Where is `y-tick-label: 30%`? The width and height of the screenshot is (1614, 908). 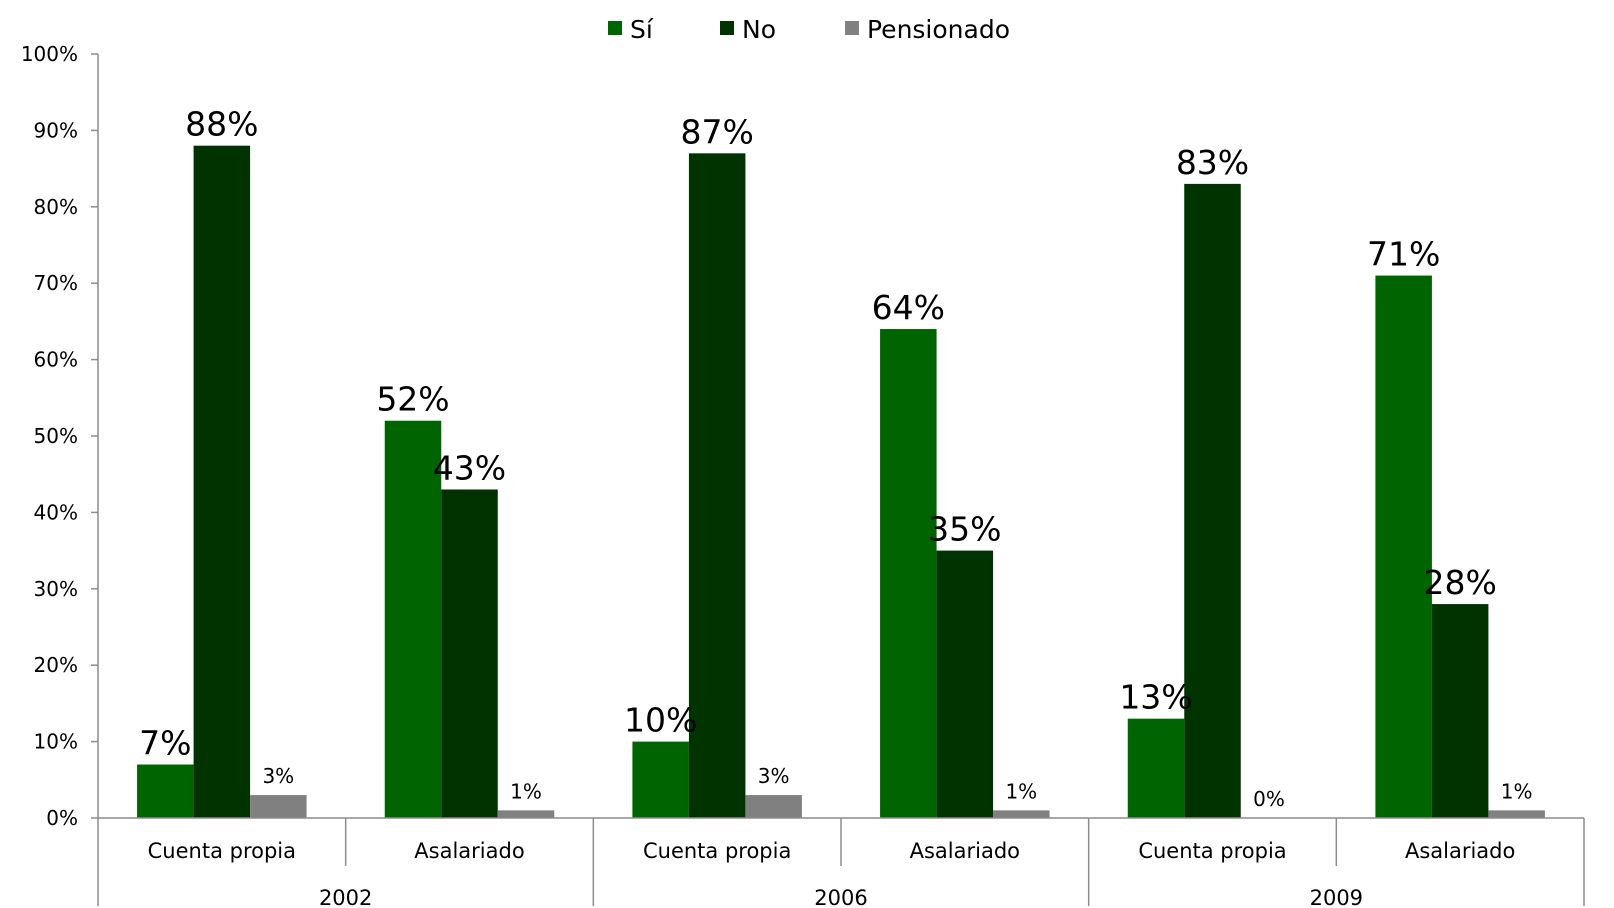 y-tick-label: 30% is located at coordinates (56, 589).